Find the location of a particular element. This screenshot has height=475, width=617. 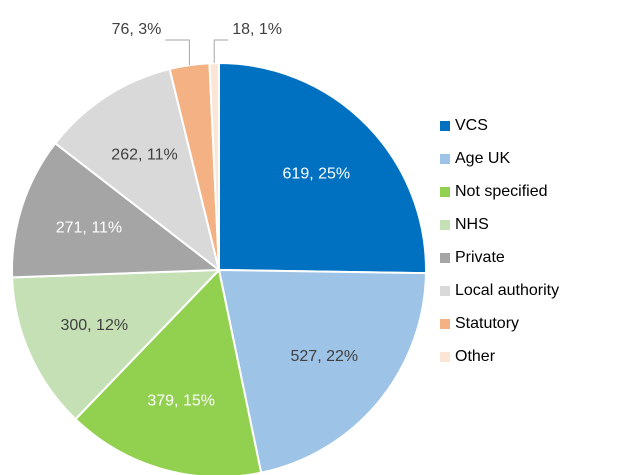

data-label: 271, 11% is located at coordinates (89, 227).